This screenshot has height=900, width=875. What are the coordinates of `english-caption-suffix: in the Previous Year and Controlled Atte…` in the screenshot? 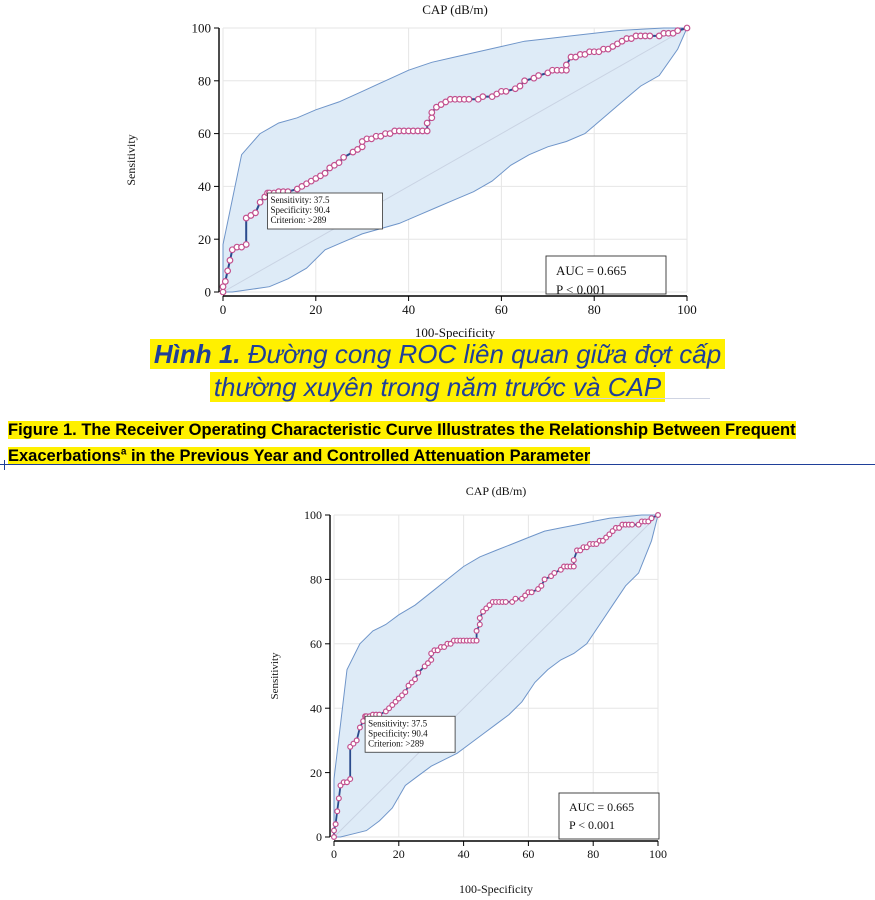 It's located at (358, 455).